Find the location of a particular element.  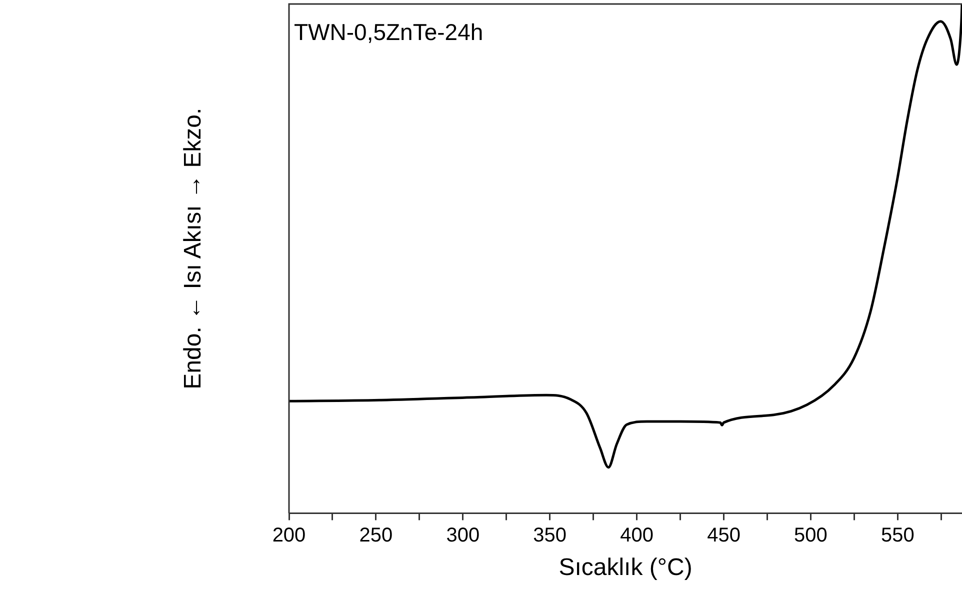

x-tick-label: 450 is located at coordinates (723, 535).